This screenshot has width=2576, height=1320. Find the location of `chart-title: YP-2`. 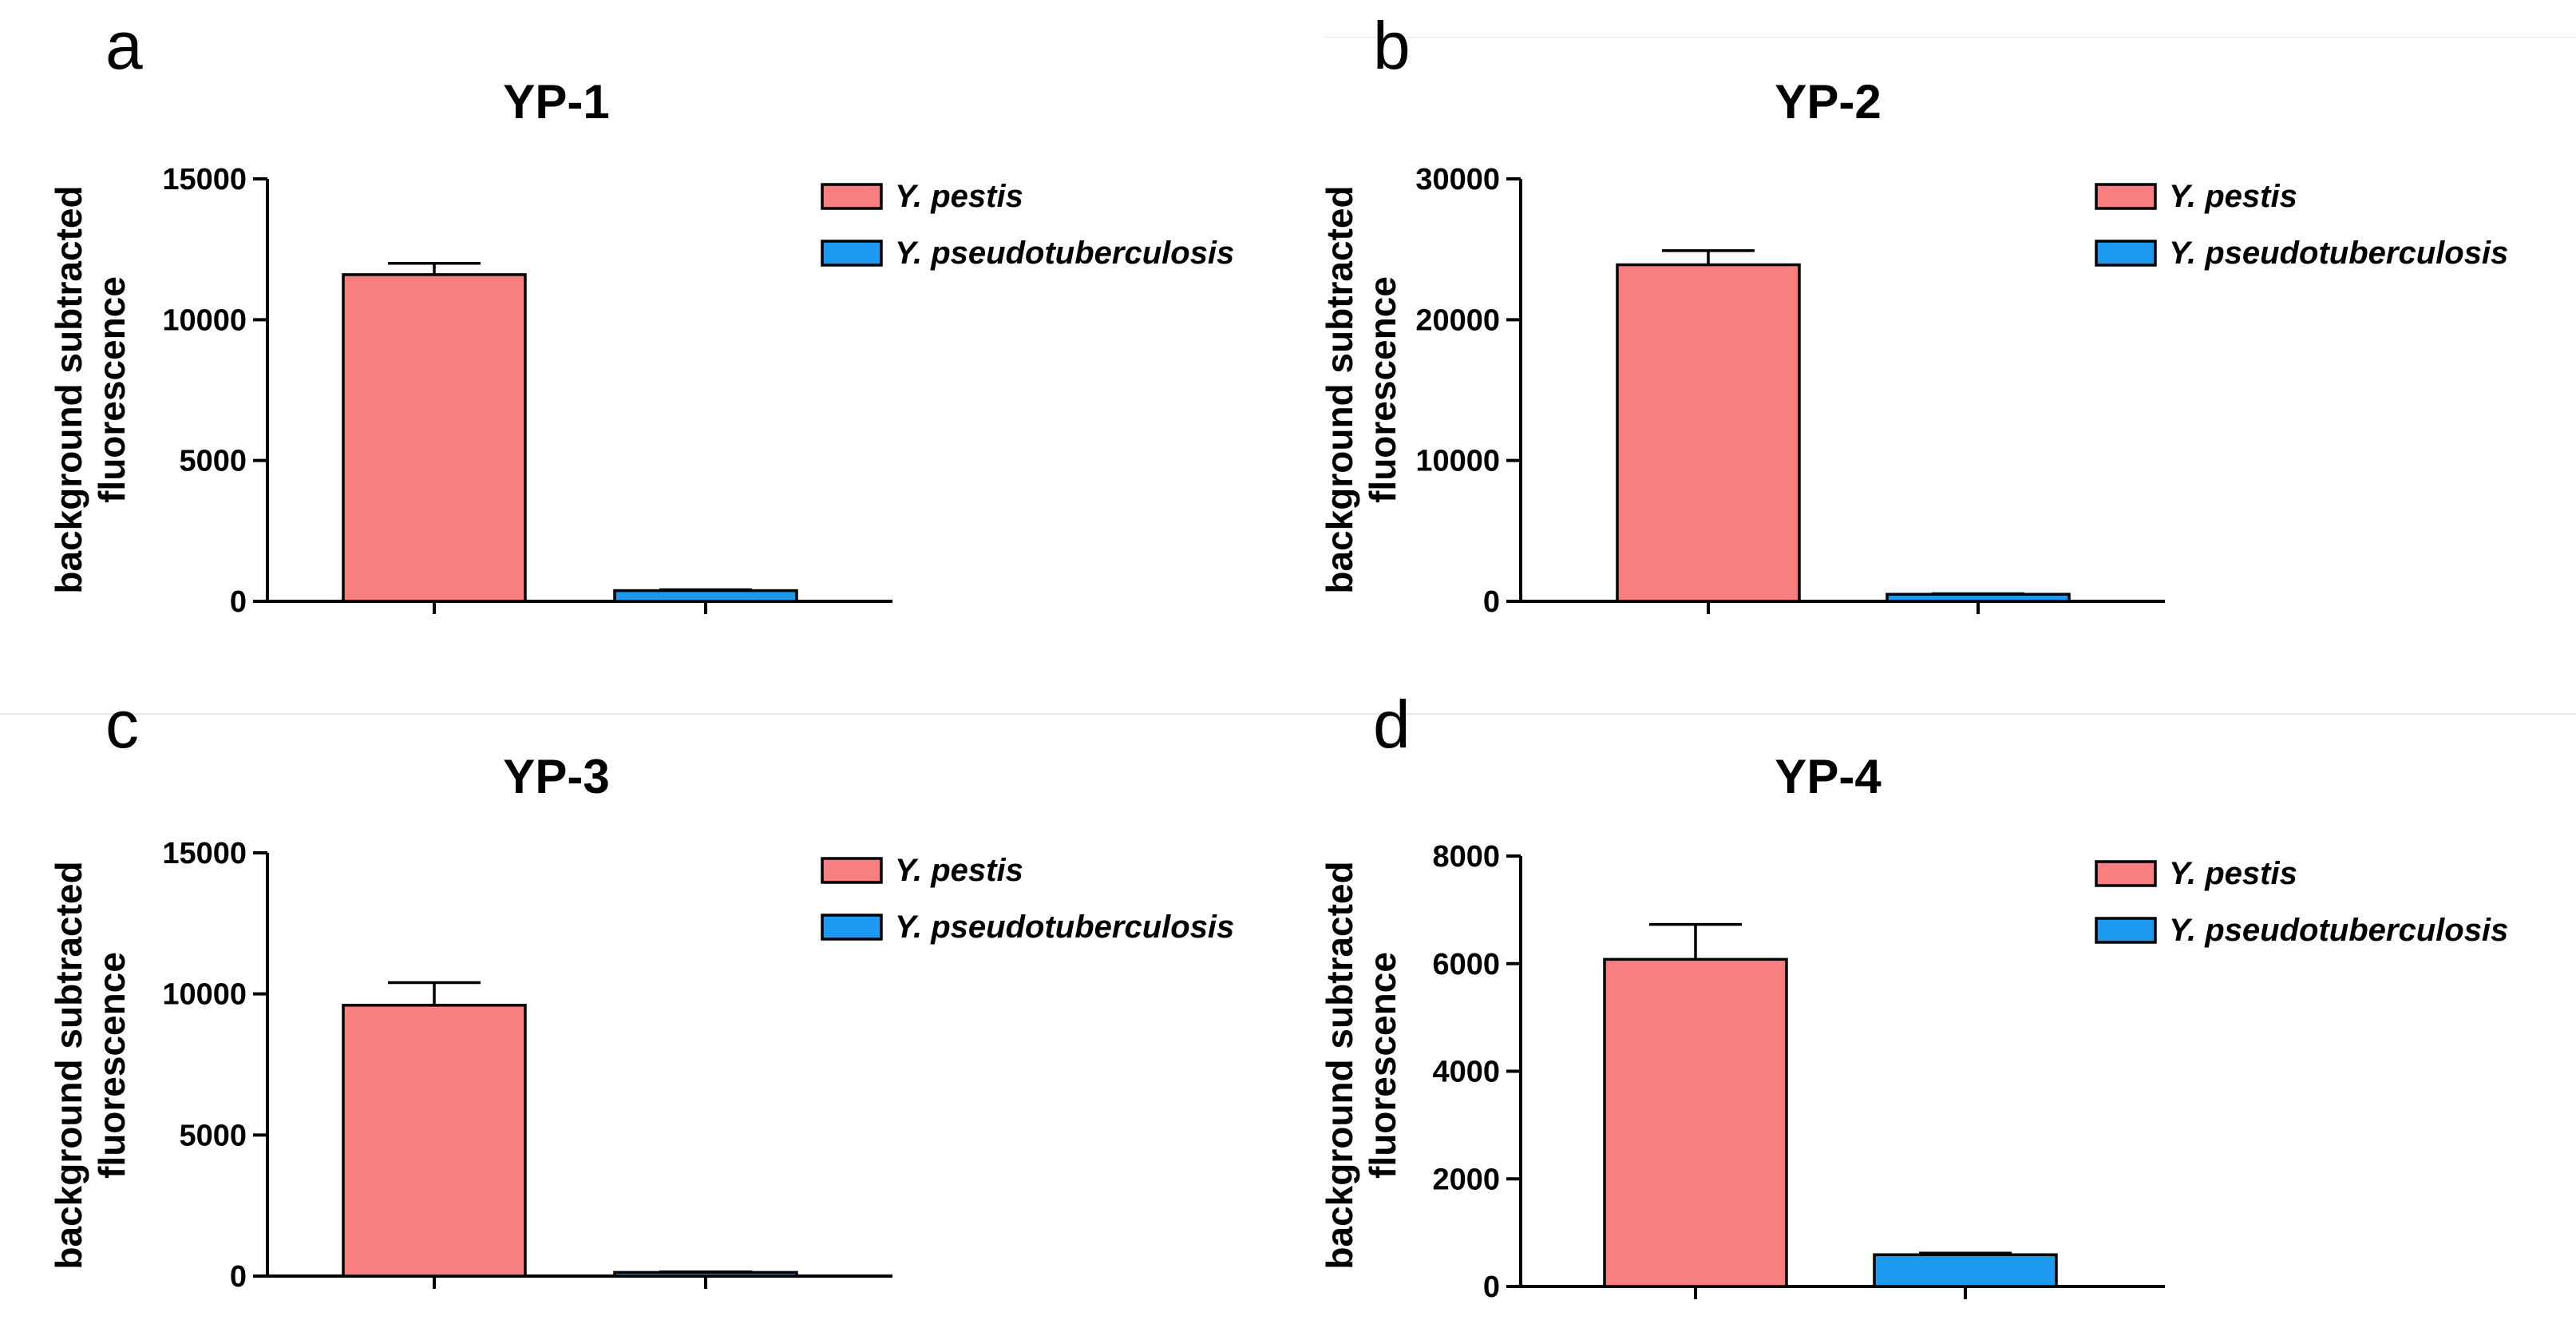

chart-title: YP-2 is located at coordinates (1828, 102).